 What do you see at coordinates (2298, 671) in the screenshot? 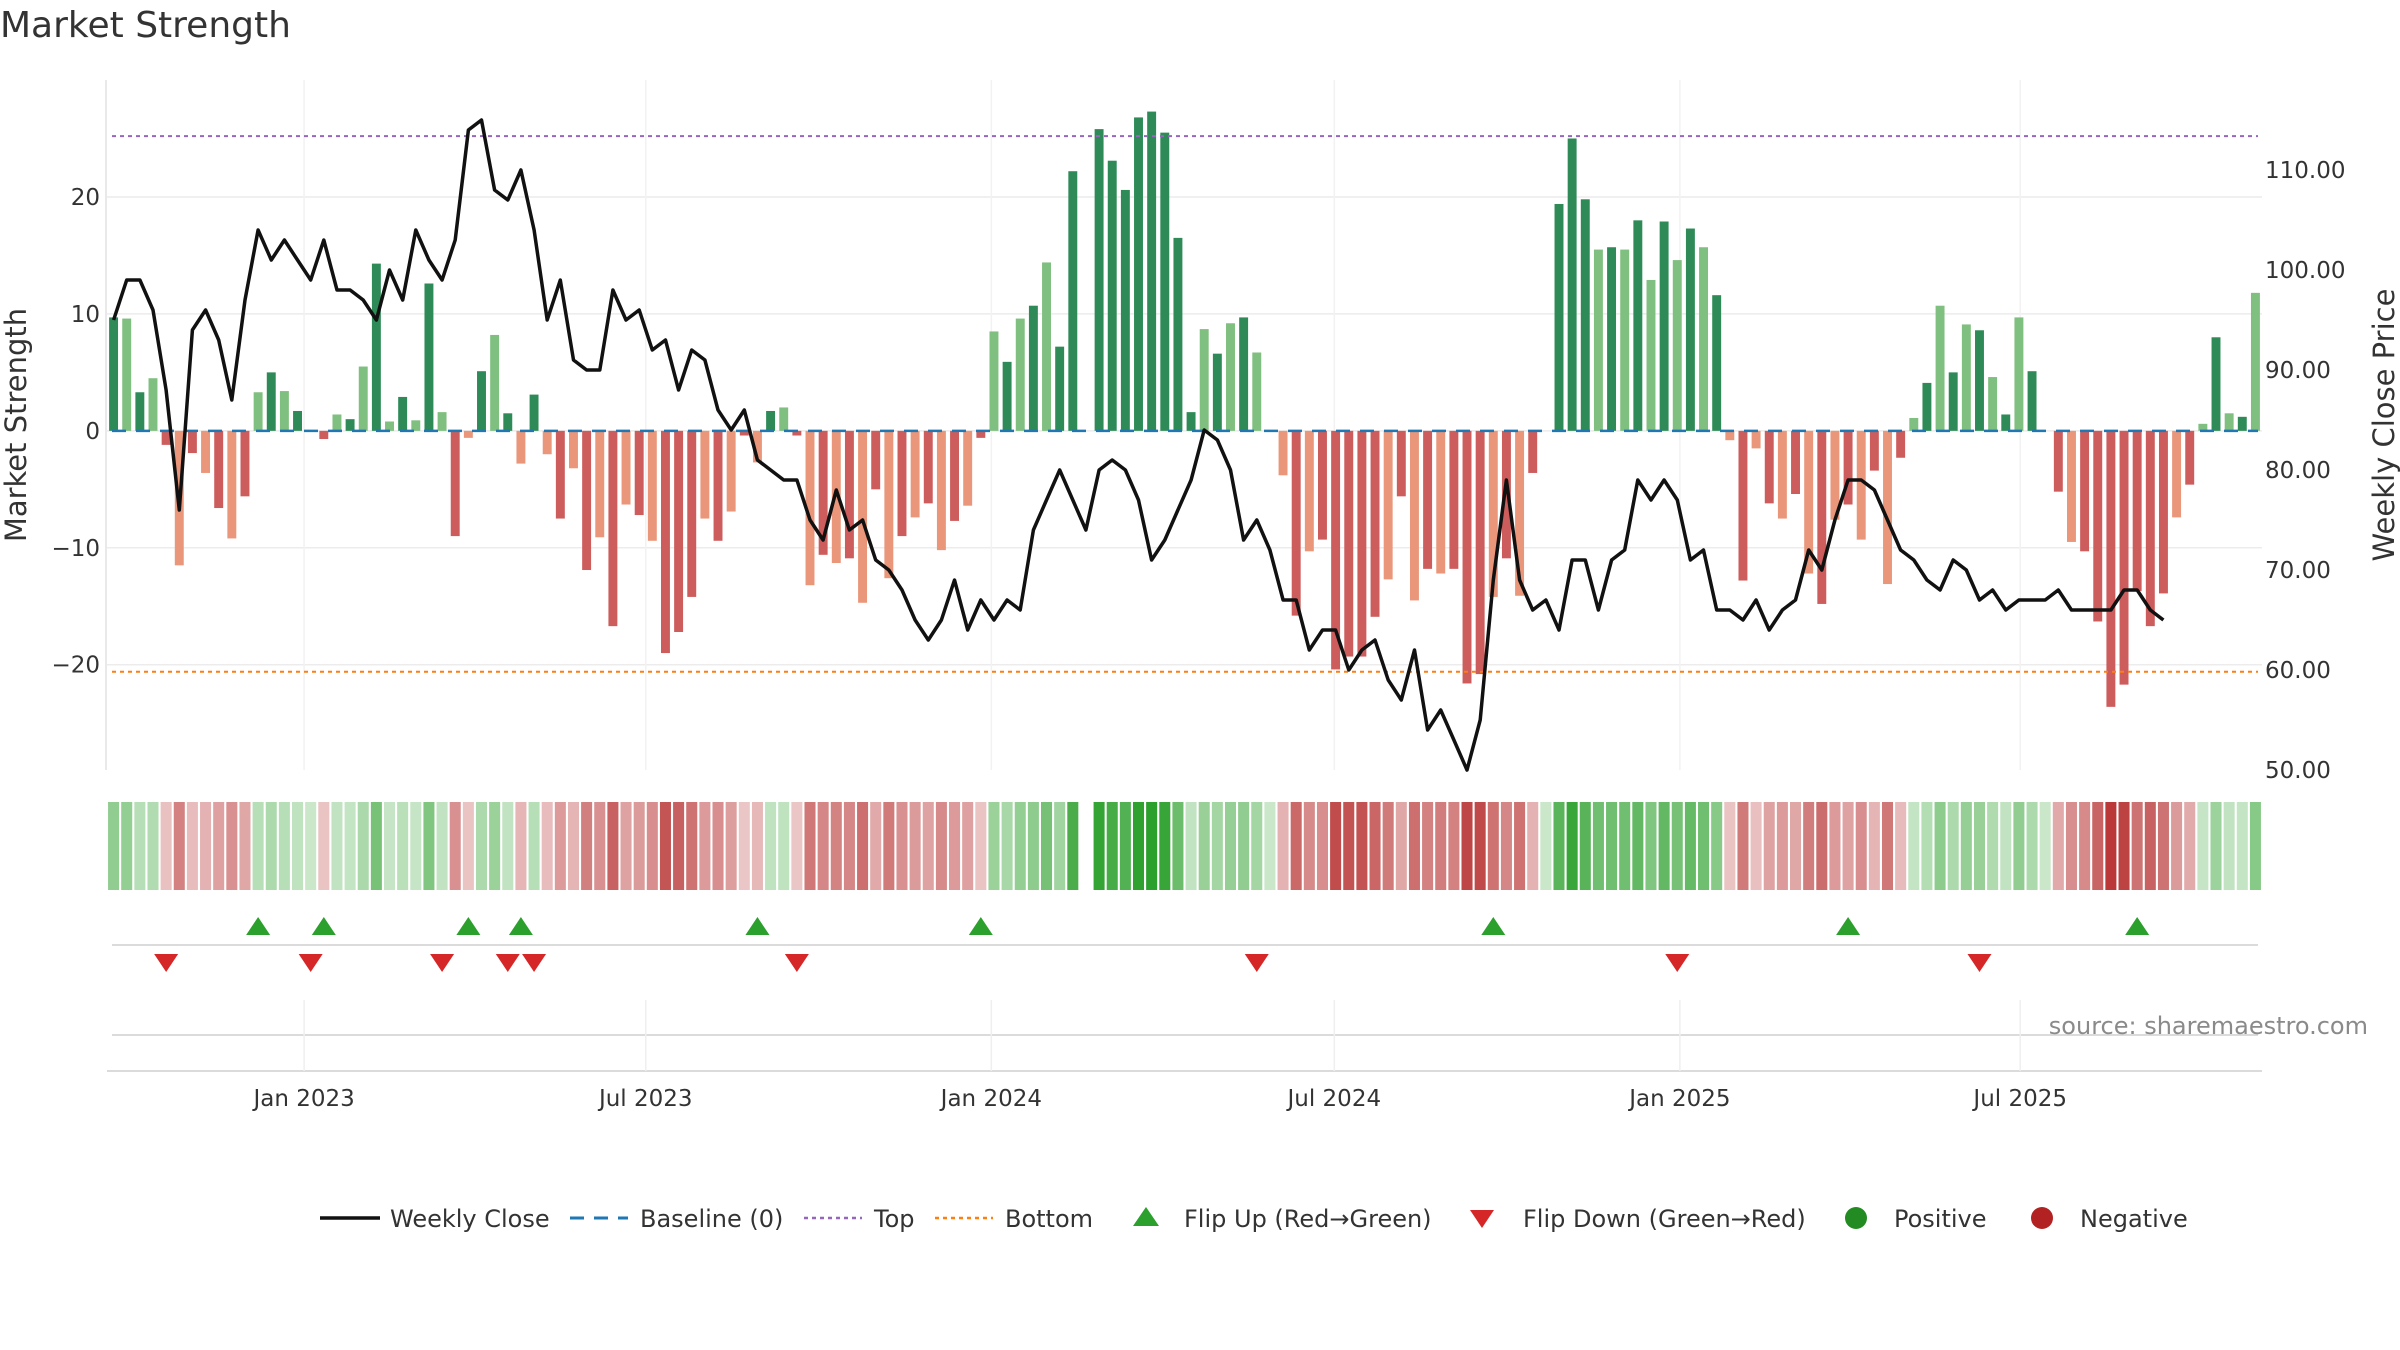
I see `right-tick-label: 60.00` at bounding box center [2298, 671].